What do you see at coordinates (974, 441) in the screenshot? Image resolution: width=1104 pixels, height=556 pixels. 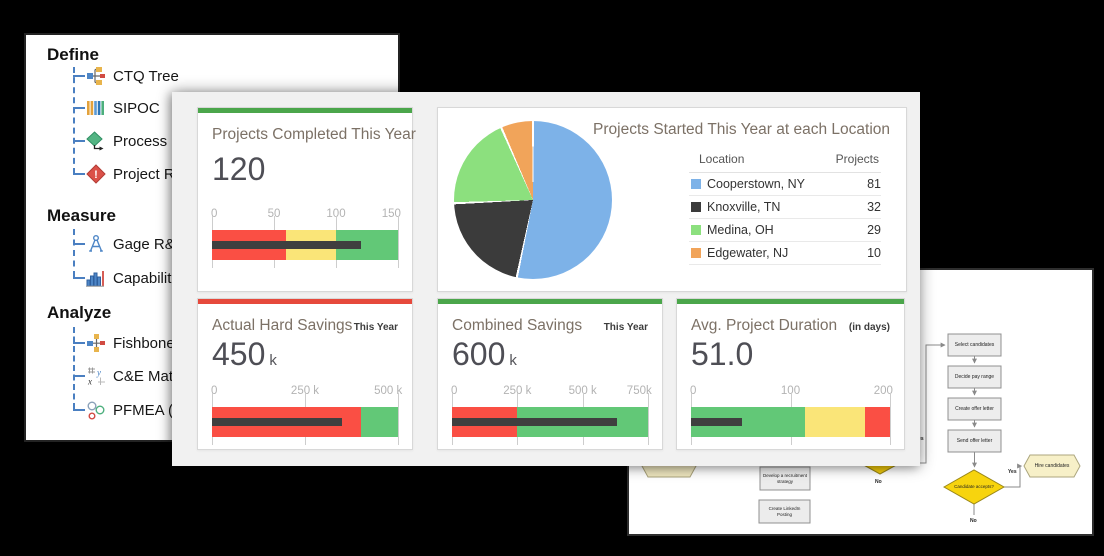 I see `flow-box-send-offer-letter` at bounding box center [974, 441].